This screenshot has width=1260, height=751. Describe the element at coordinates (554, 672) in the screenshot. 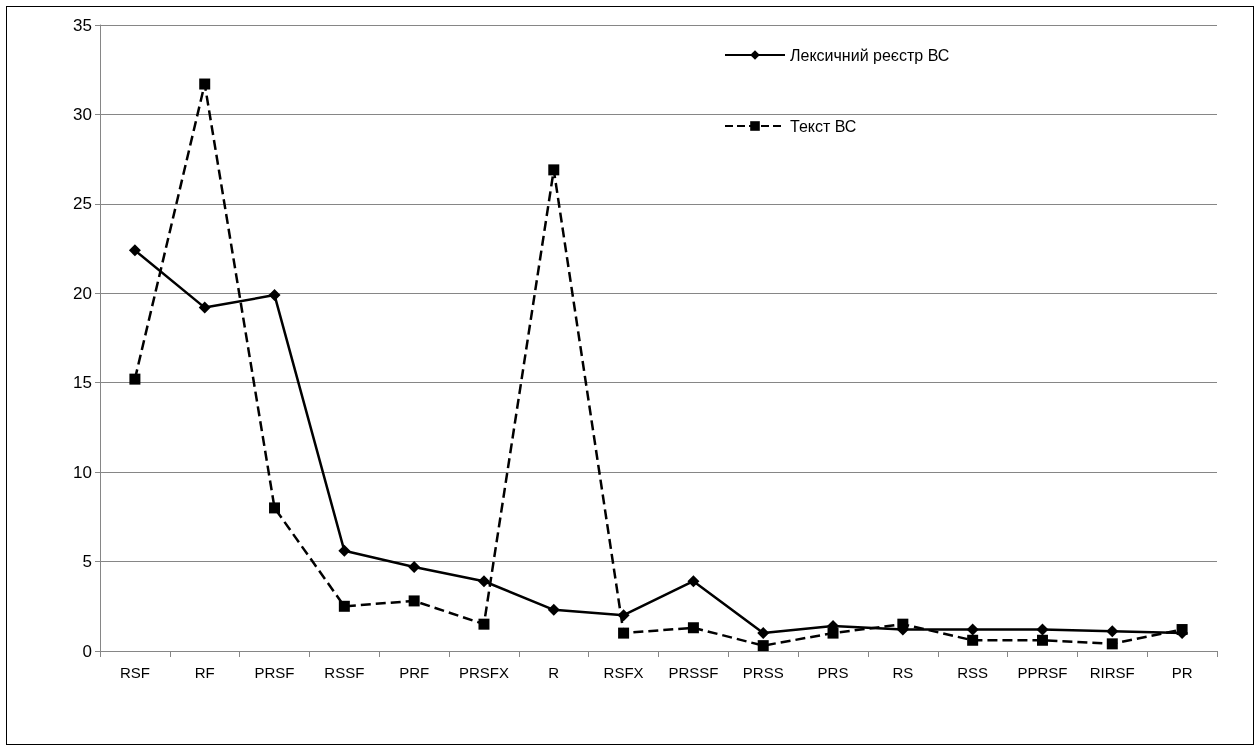

I see `x-tick-label: R` at that location.